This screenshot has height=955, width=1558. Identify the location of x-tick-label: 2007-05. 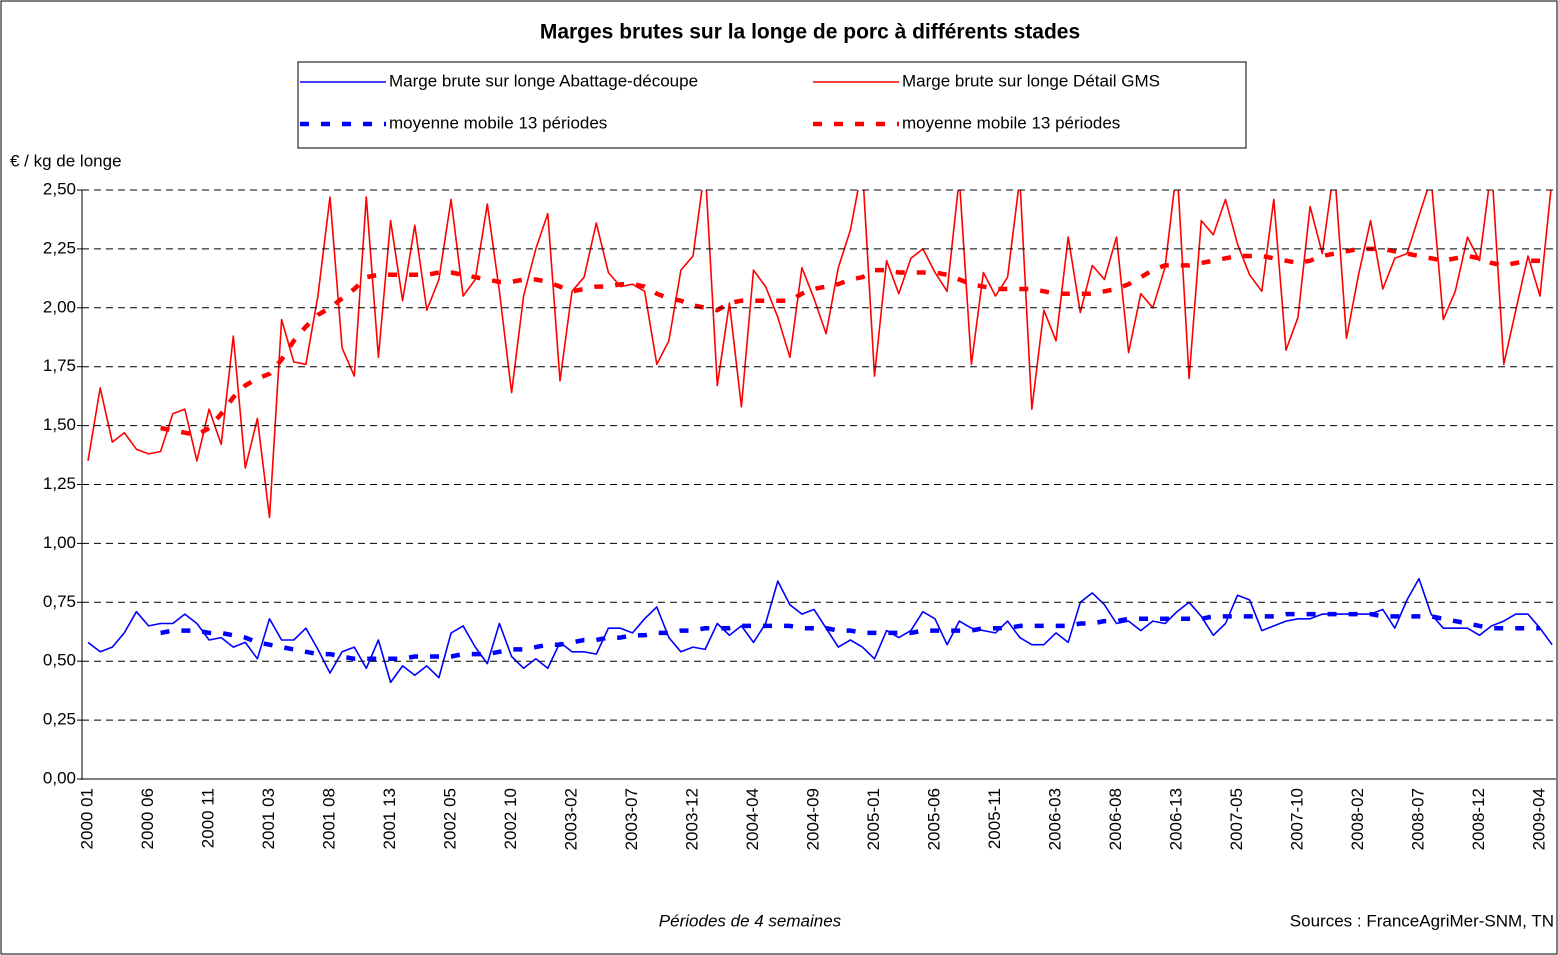
(1236, 819).